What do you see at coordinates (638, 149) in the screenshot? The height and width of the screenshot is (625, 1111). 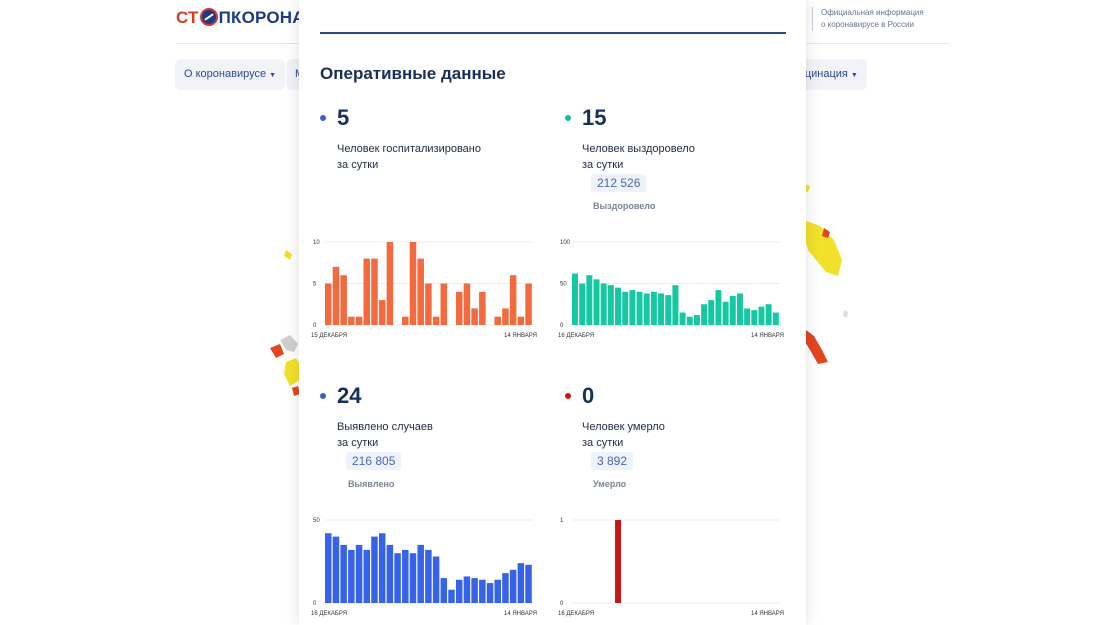 I see `stat-desc-line1: Человек выздоровело` at bounding box center [638, 149].